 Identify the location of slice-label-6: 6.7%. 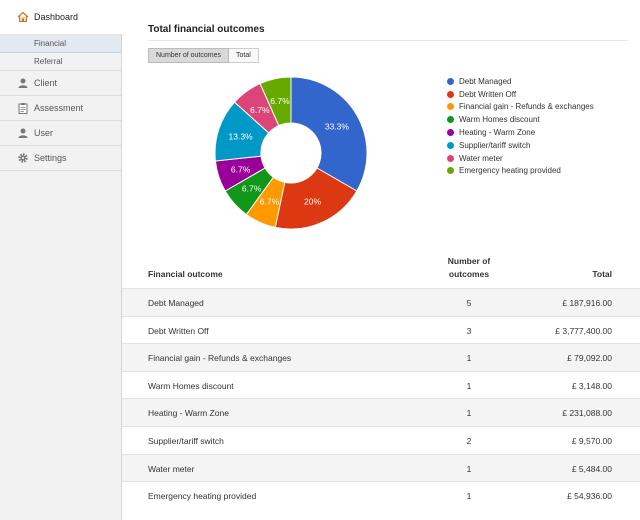
(260, 110).